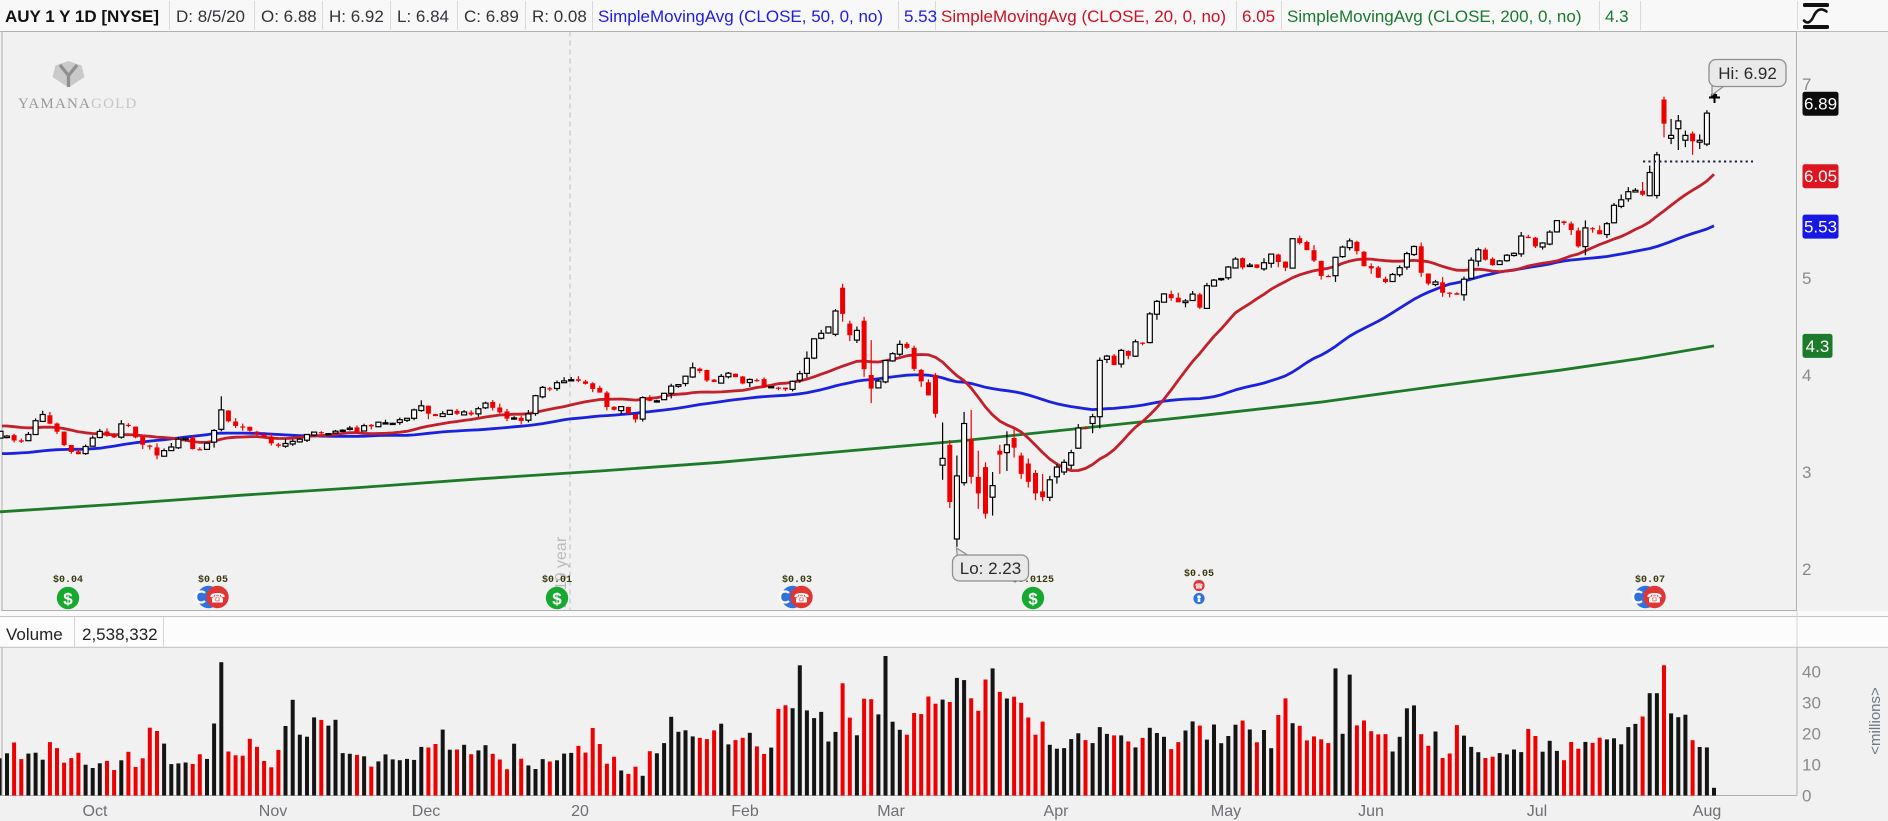 The height and width of the screenshot is (821, 1888). Describe the element at coordinates (1806, 278) in the screenshot. I see `svg-text: 5` at that location.